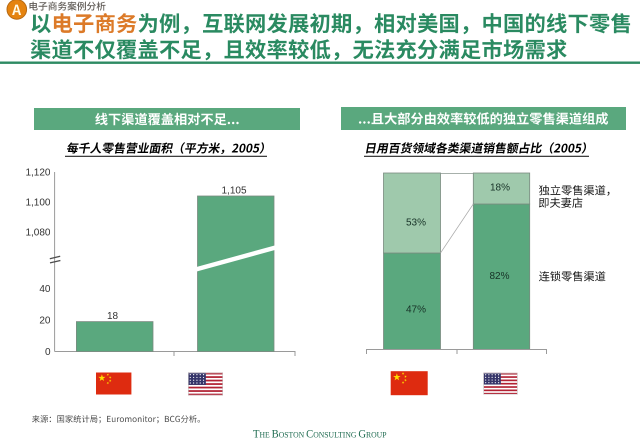 Image resolution: width=640 pixels, height=443 pixels. What do you see at coordinates (416, 223) in the screenshot?
I see `svg-text: 53%` at bounding box center [416, 223].